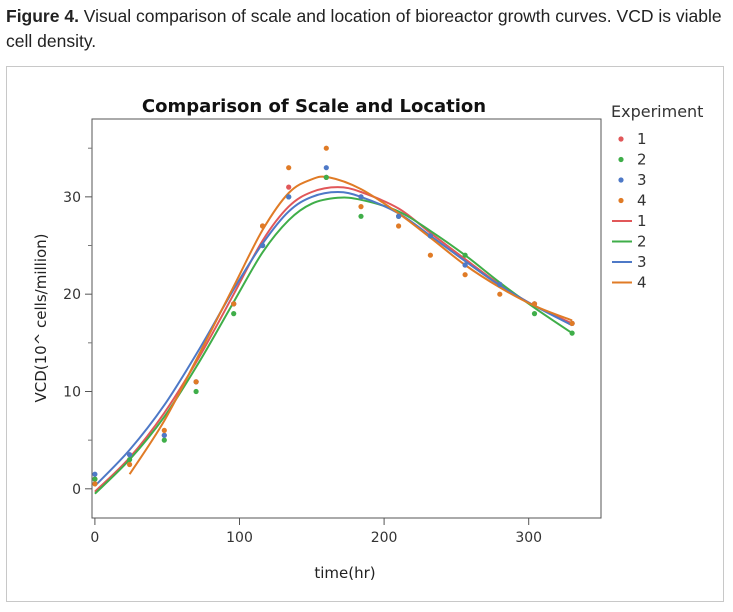  Describe the element at coordinates (642, 262) in the screenshot. I see `legend-label-line-3: 3` at that location.